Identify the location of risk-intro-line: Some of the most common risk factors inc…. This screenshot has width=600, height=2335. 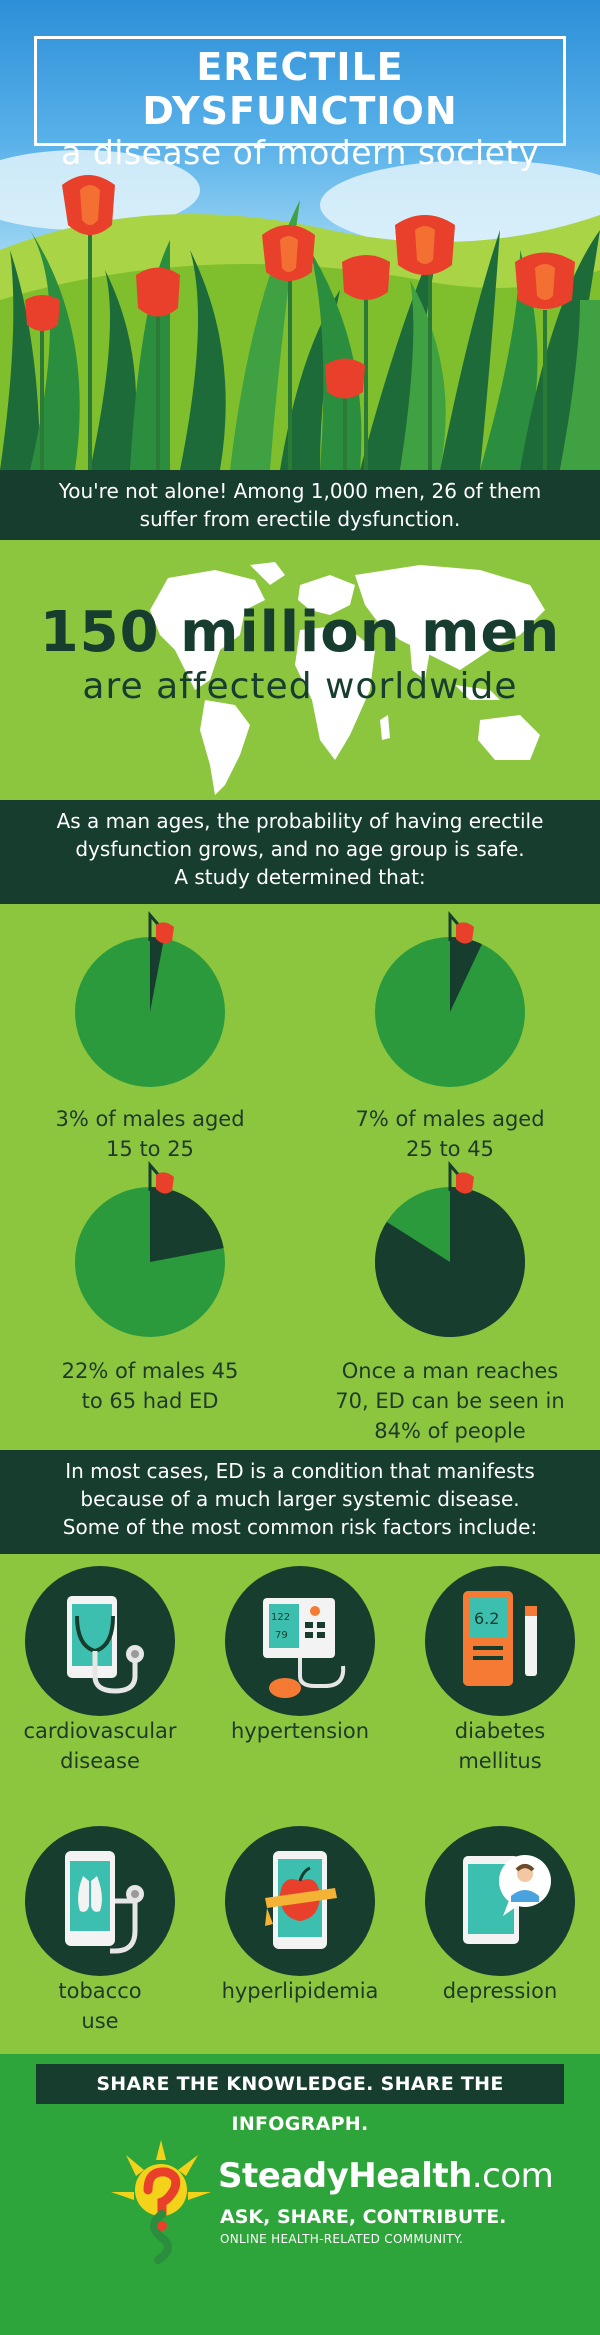
(300, 1527).